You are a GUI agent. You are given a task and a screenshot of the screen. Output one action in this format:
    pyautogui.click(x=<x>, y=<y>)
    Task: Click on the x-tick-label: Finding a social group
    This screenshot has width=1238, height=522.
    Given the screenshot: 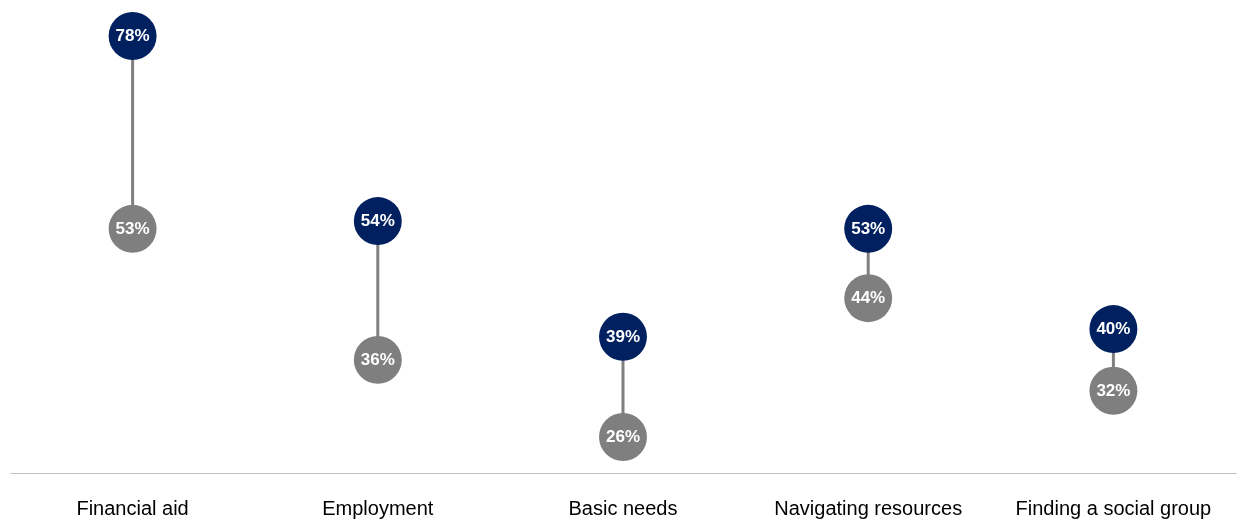 What is the action you would take?
    pyautogui.click(x=1113, y=507)
    